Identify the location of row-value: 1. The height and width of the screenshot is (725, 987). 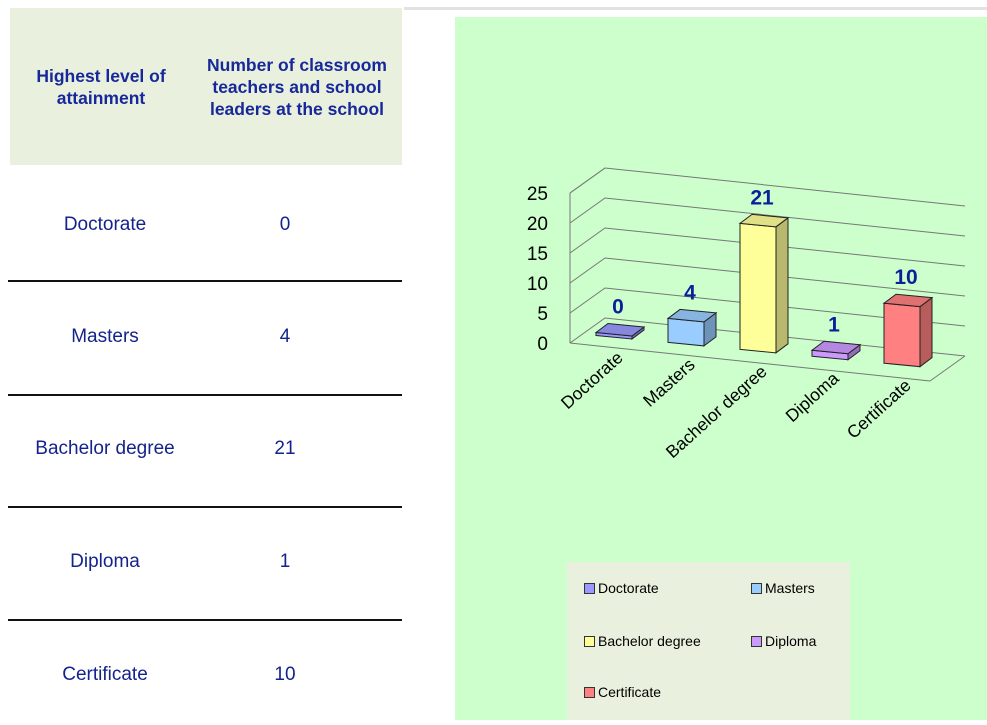
(285, 561).